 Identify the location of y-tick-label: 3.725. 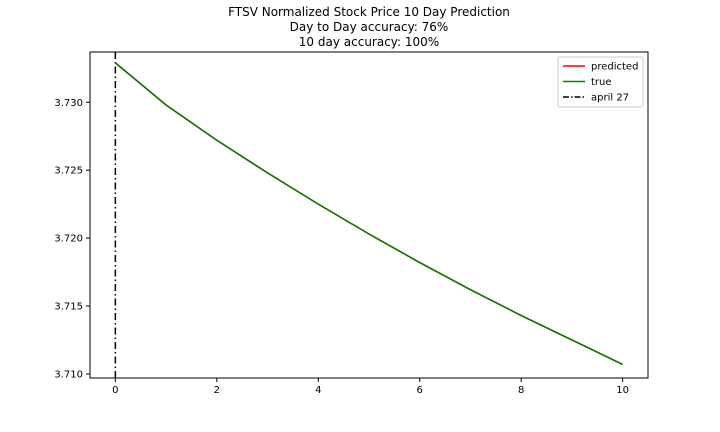
(68, 171).